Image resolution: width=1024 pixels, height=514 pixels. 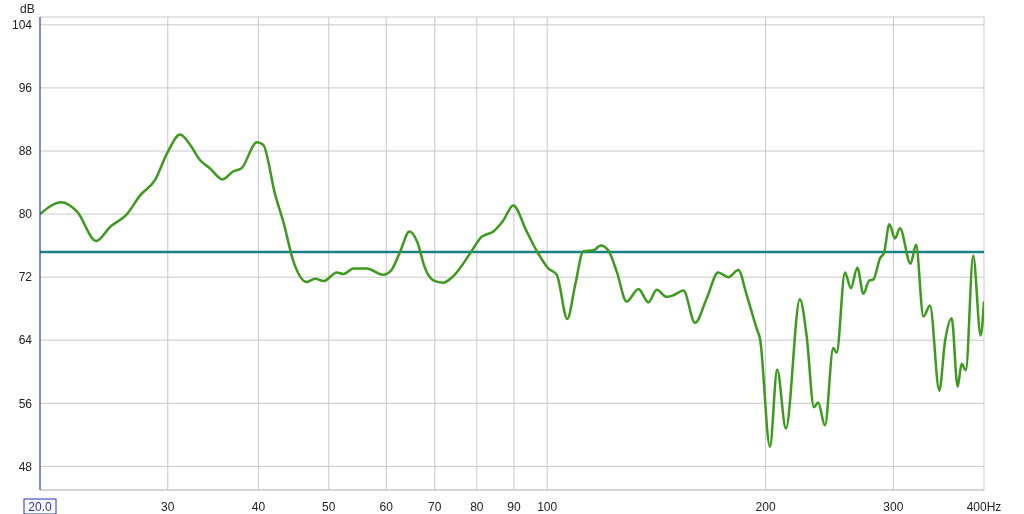 What do you see at coordinates (22, 25) in the screenshot?
I see `y-tick-label: 104` at bounding box center [22, 25].